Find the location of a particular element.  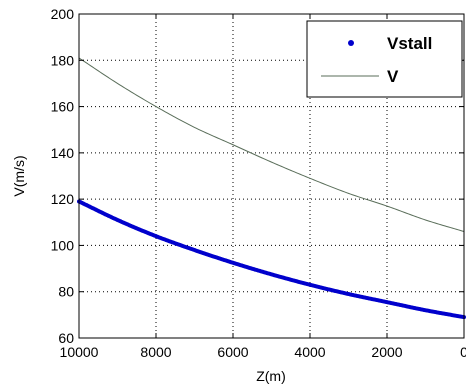

legend-vstall-swatch is located at coordinates (351, 43).